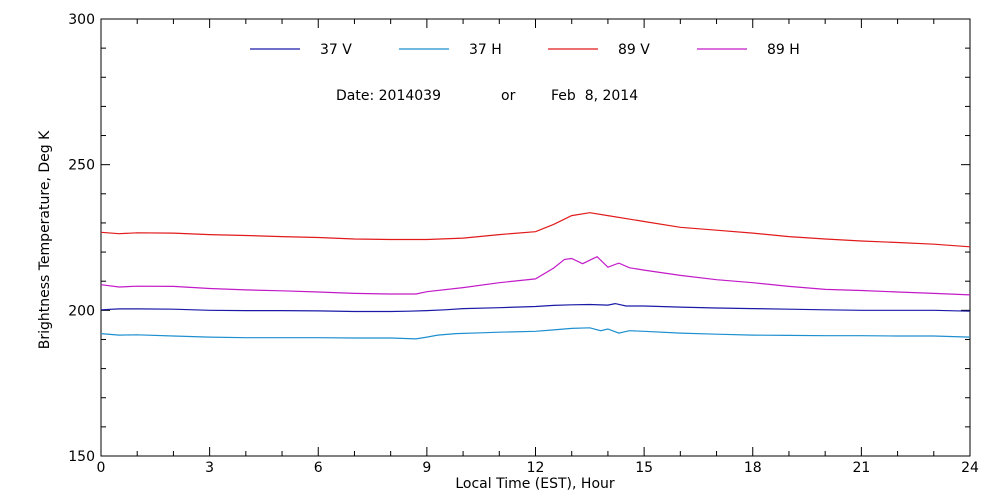  I want to click on x-tick-label: 6, so click(318, 468).